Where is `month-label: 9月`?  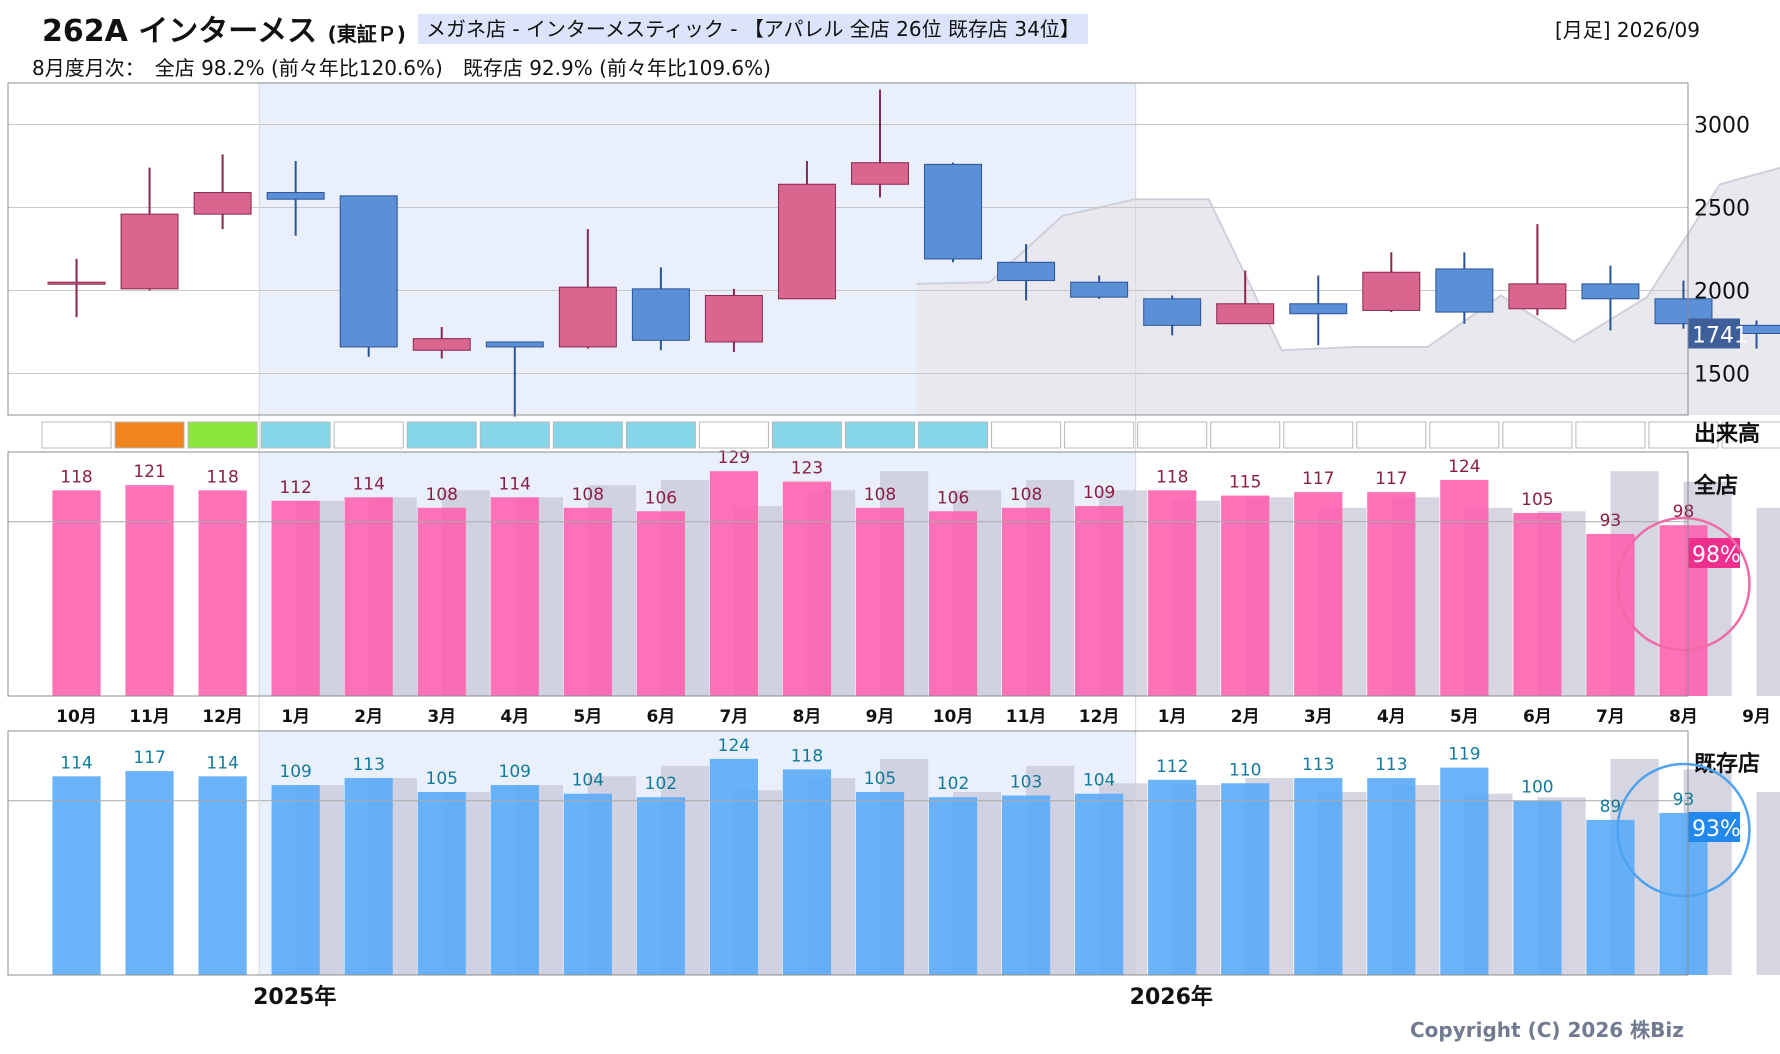
month-label: 9月 is located at coordinates (1756, 717).